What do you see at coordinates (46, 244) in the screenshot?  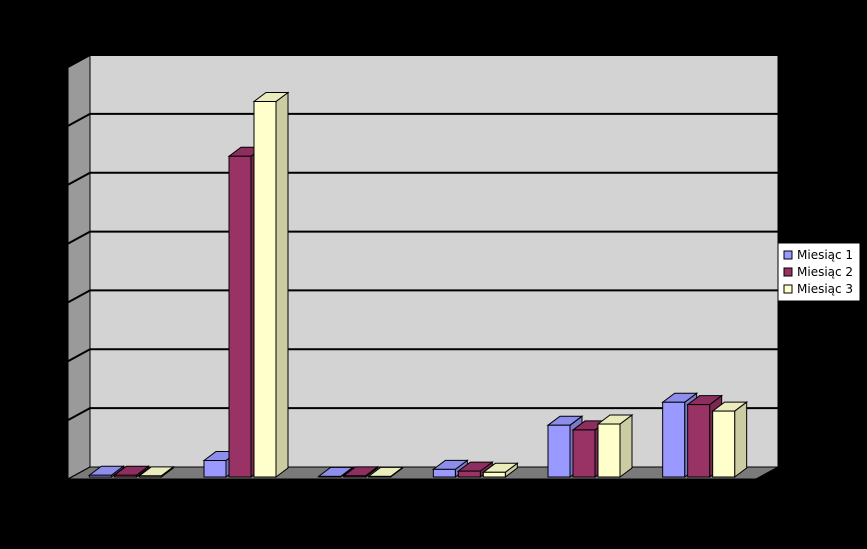 I see `y-tick-label: 400,0` at bounding box center [46, 244].